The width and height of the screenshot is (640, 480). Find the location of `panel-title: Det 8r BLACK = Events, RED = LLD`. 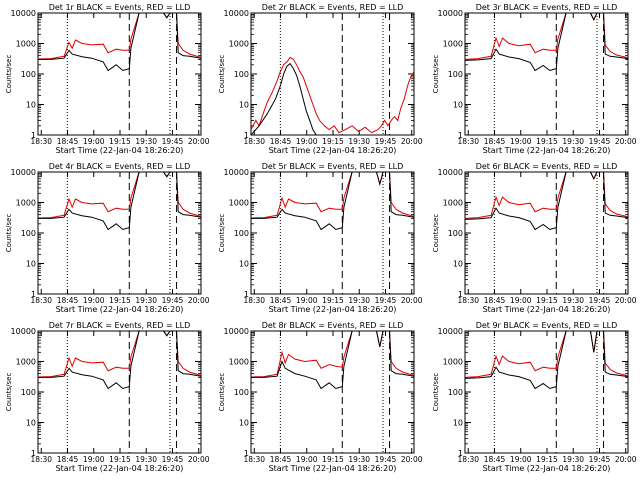

panel-title: Det 8r BLACK = Events, RED = LLD is located at coordinates (333, 325).